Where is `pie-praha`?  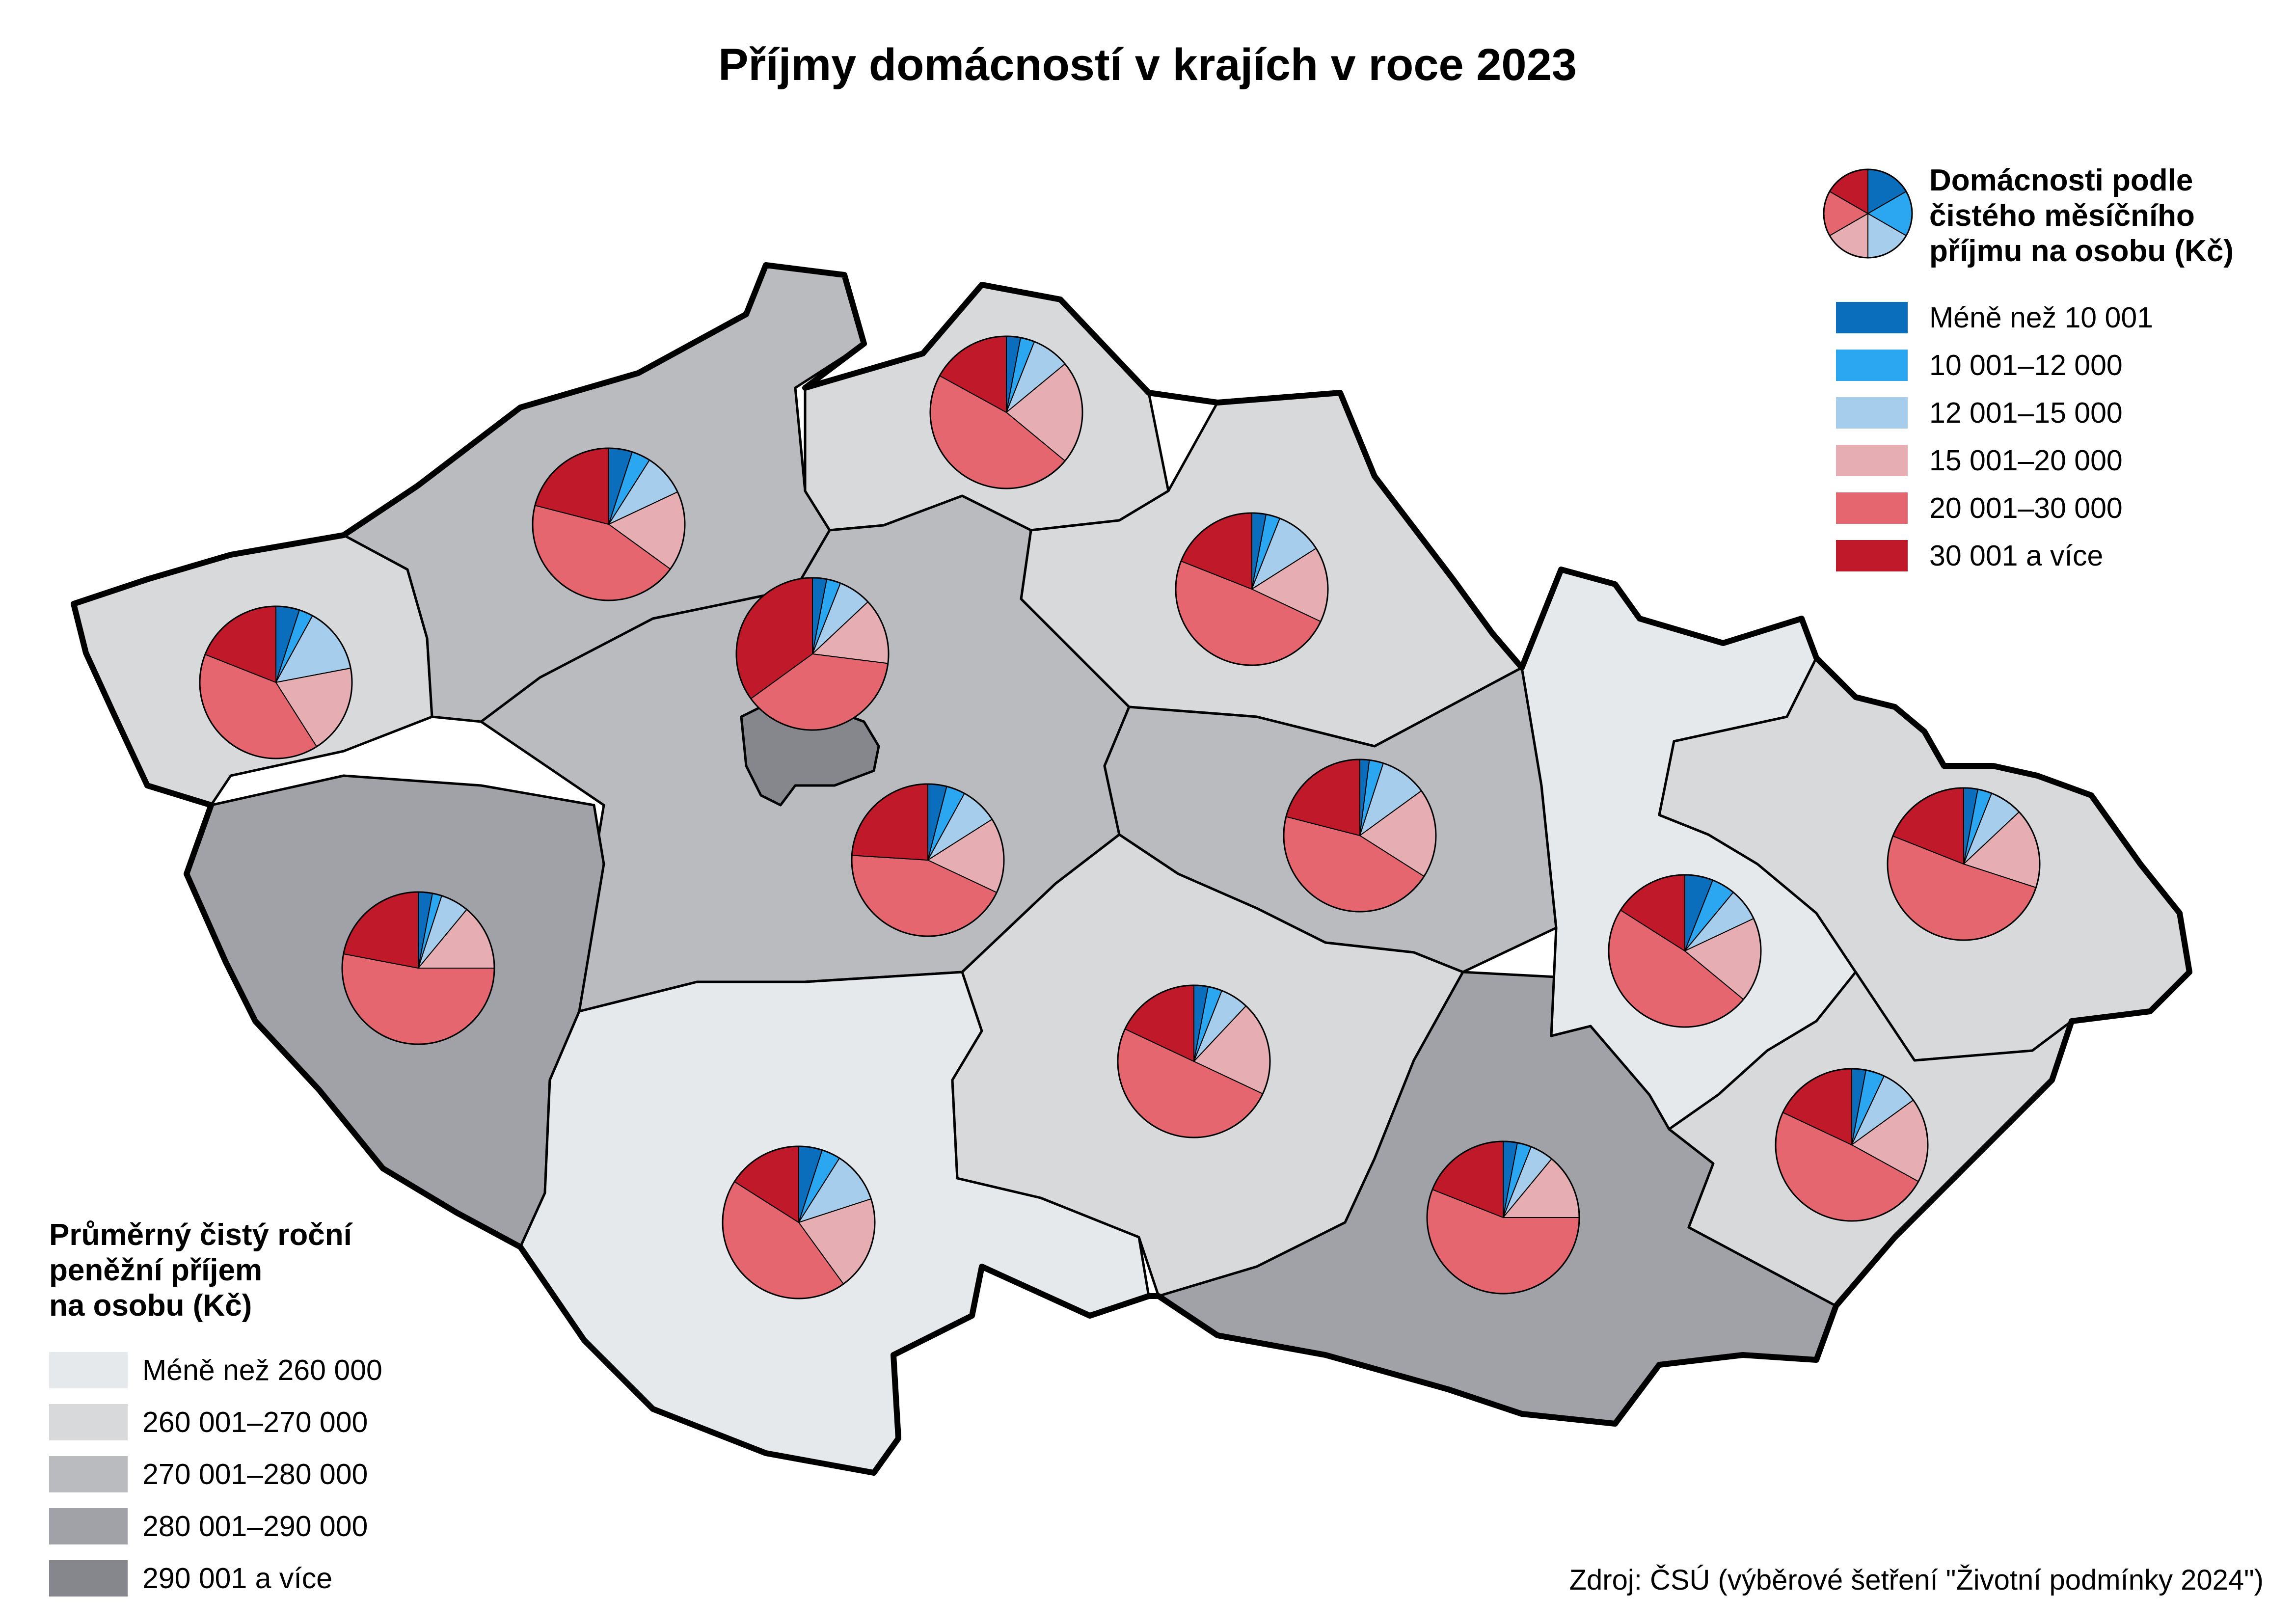 pie-praha is located at coordinates (813, 654).